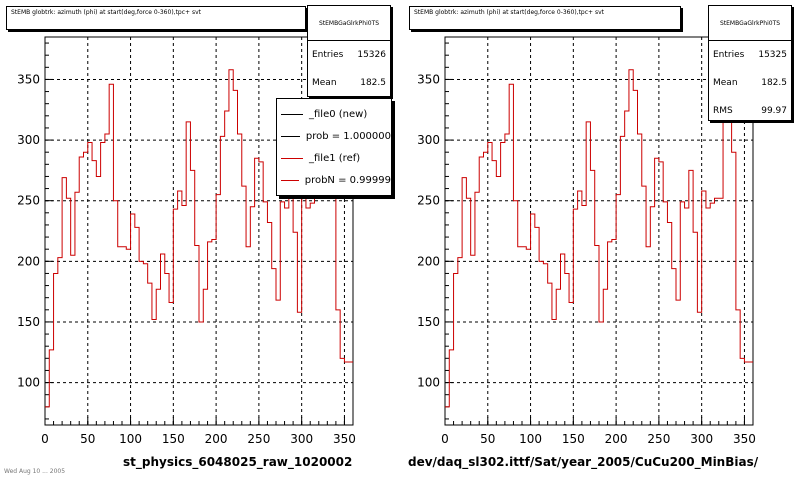 Image resolution: width=800 pixels, height=480 pixels. Describe the element at coordinates (774, 111) in the screenshot. I see `stats-value: 99.97` at that location.